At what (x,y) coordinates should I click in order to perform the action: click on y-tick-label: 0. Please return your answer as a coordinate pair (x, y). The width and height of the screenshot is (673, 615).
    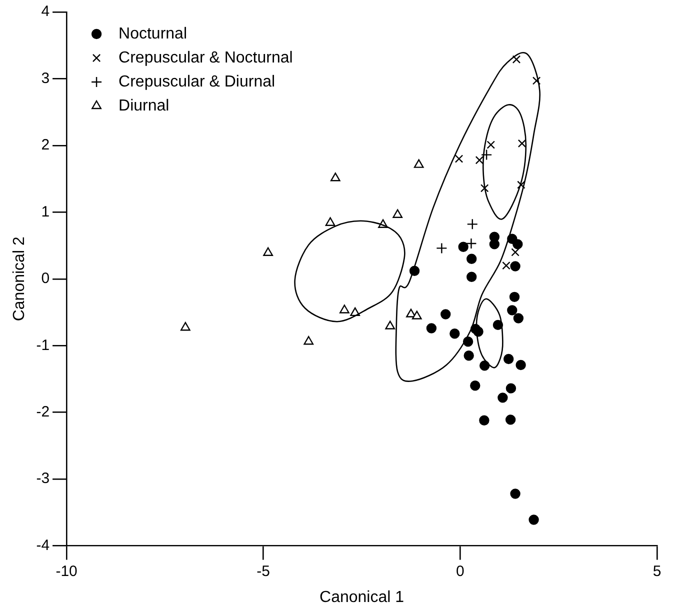
    Looking at the image, I should click on (45, 279).